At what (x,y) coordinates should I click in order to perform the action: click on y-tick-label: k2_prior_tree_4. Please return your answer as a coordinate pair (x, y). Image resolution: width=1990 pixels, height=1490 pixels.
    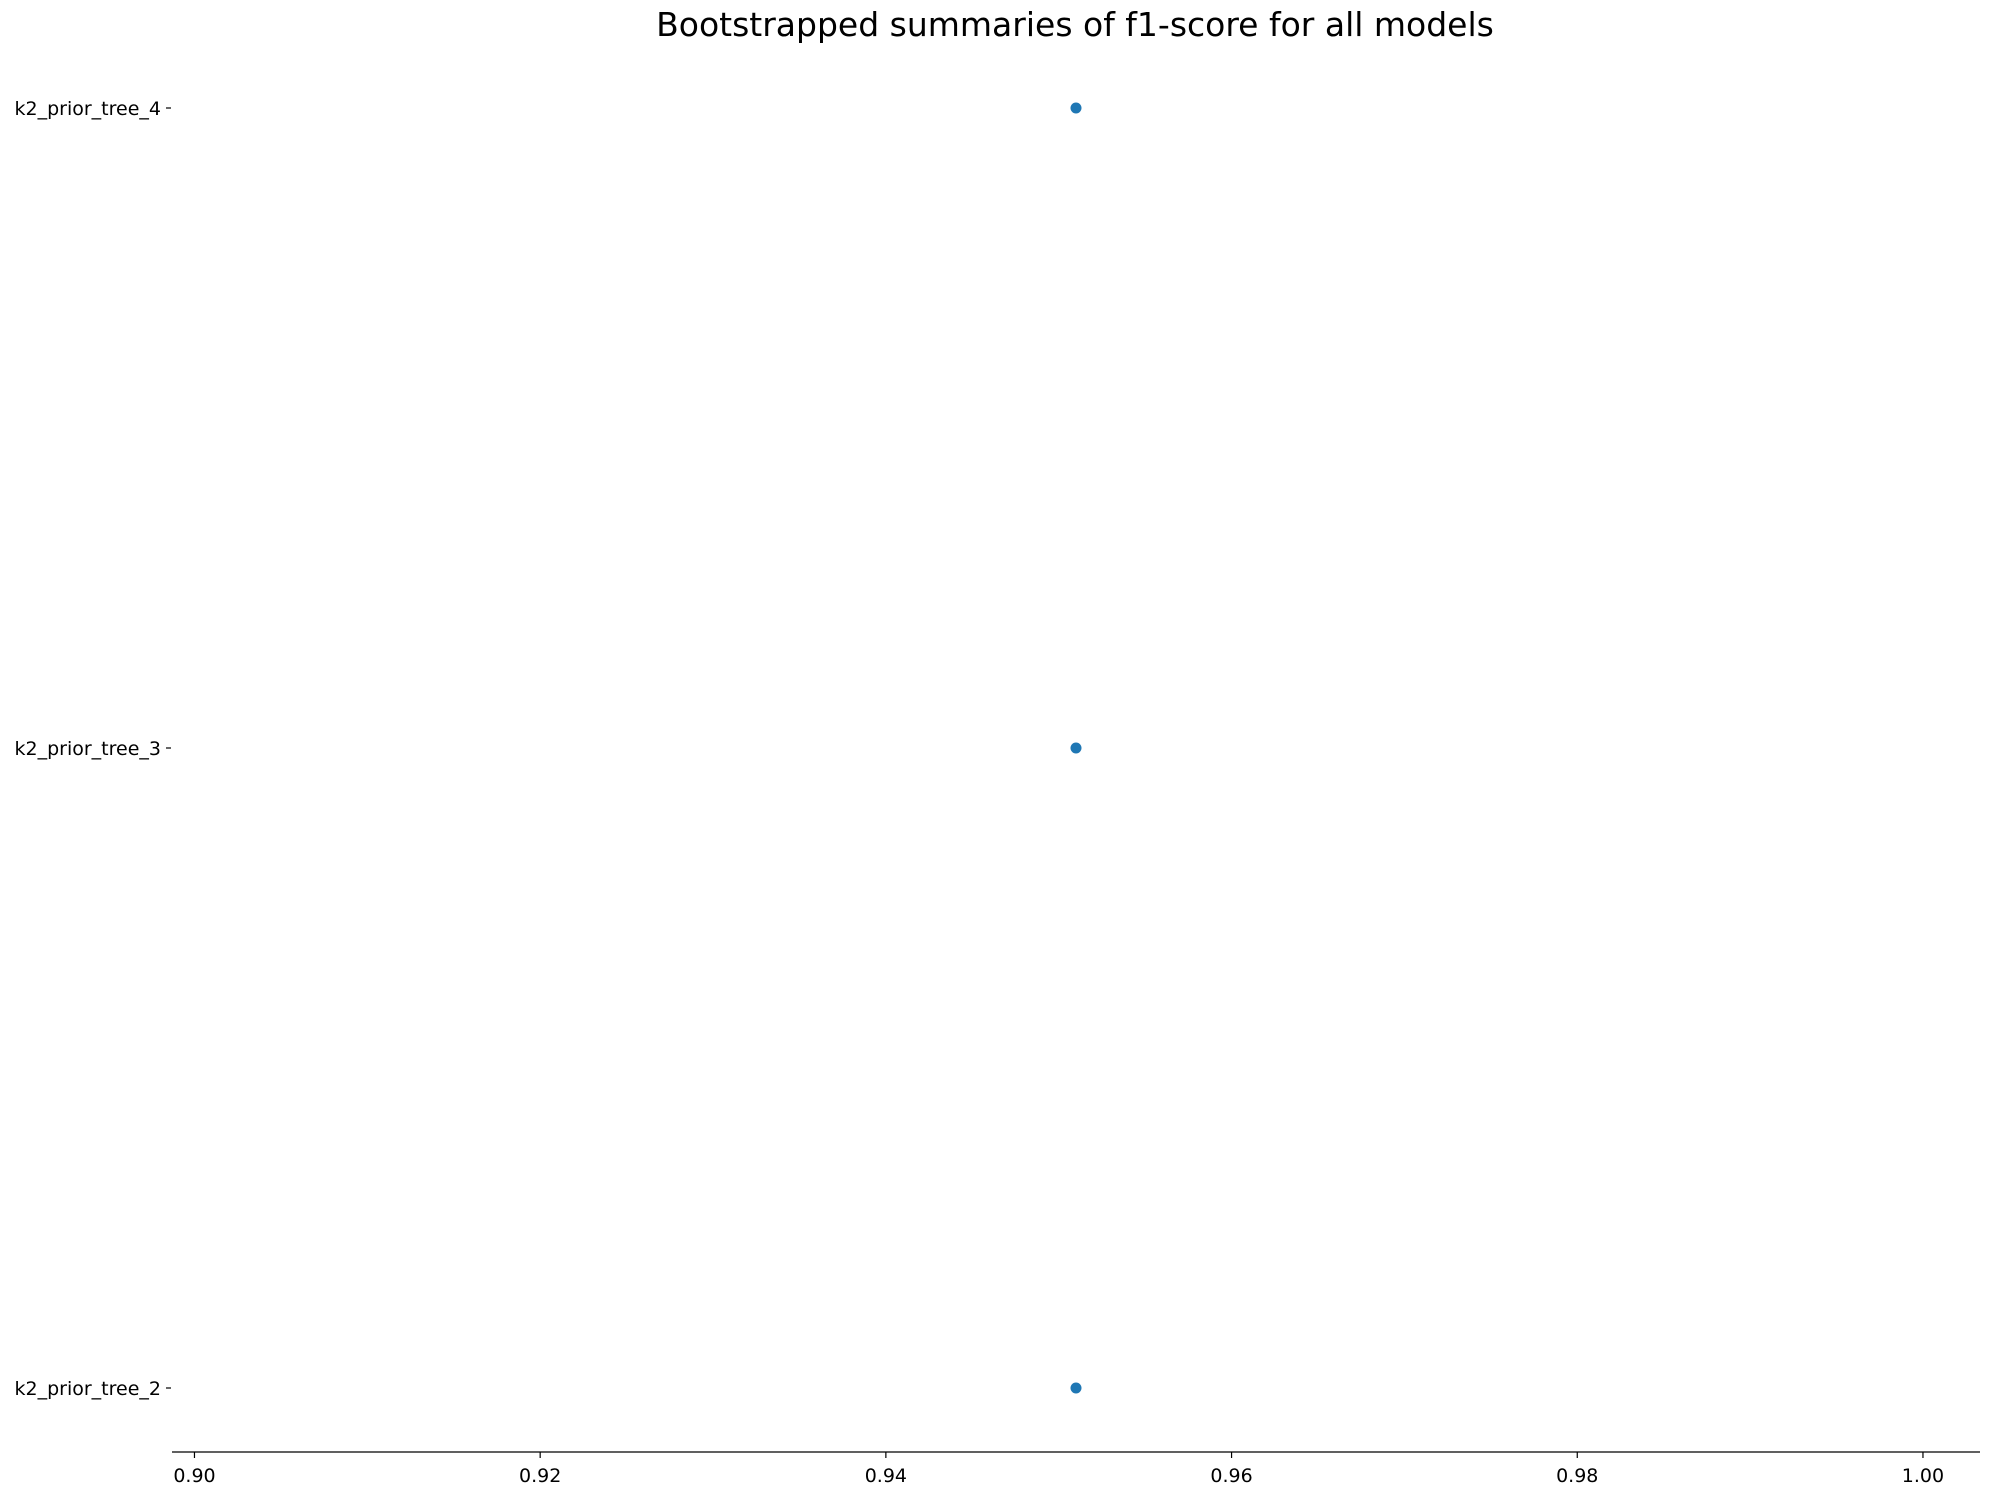
    Looking at the image, I should click on (88, 109).